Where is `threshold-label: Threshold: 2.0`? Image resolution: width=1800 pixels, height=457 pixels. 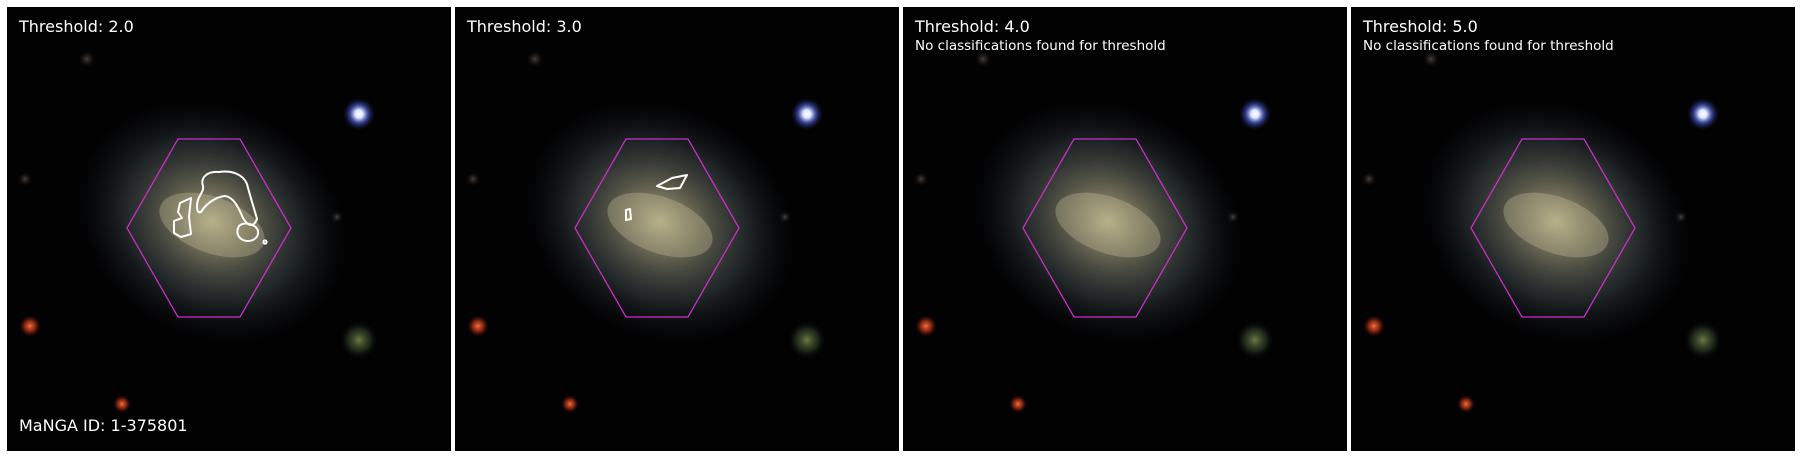 threshold-label: Threshold: 2.0 is located at coordinates (76, 26).